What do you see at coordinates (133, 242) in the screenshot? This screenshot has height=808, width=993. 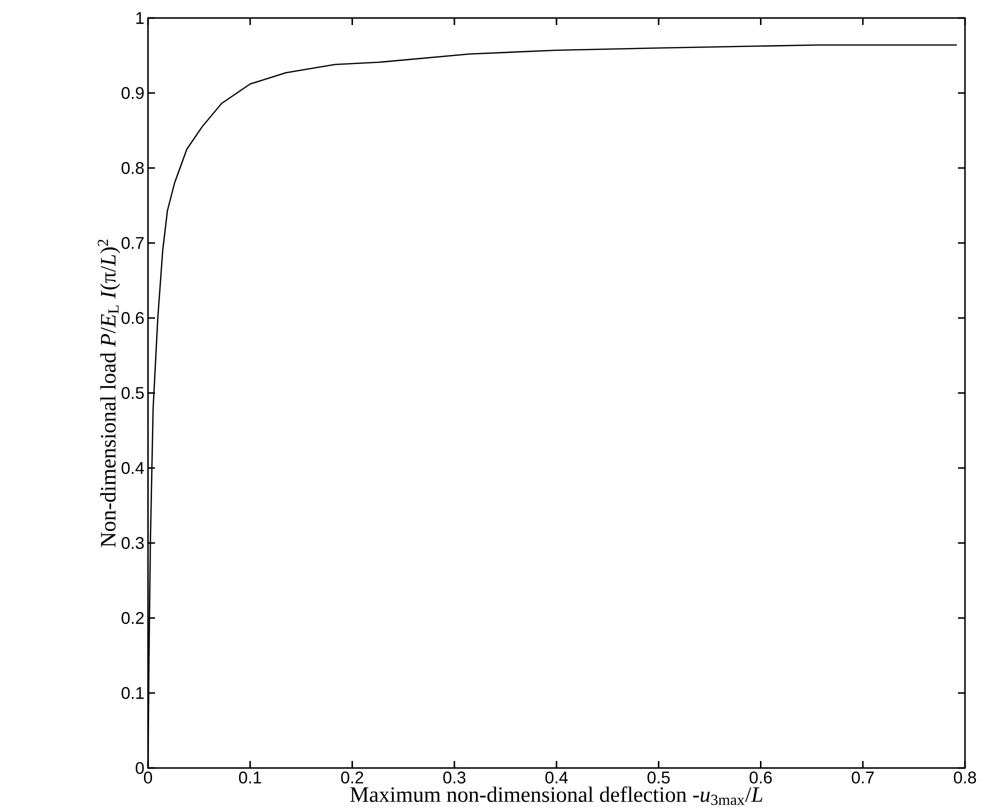 I see `y-tick-label: 0.7` at bounding box center [133, 242].